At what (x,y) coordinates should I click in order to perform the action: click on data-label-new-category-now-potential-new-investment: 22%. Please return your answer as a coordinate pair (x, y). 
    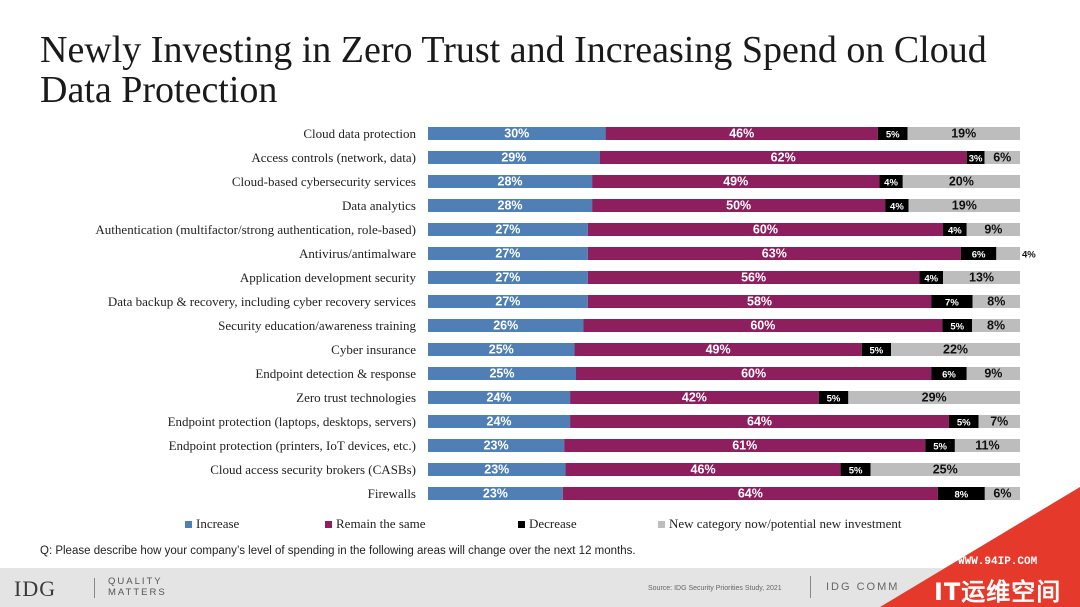
    Looking at the image, I should click on (955, 350).